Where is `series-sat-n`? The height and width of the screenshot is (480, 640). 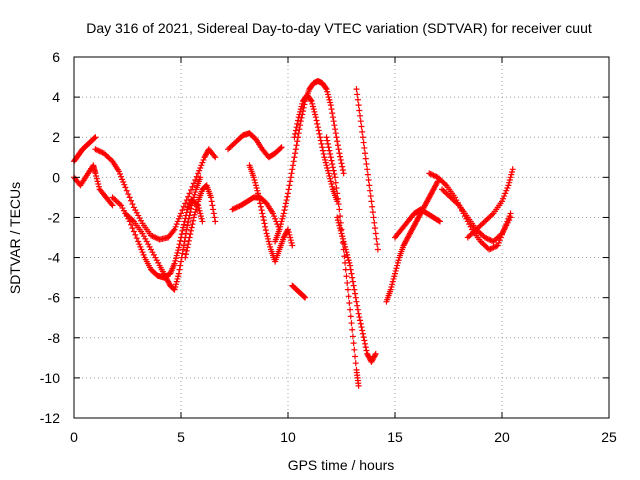 series-sat-n is located at coordinates (356, 289).